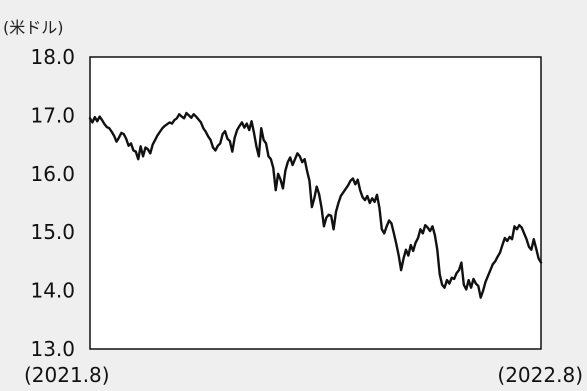 The image size is (587, 391). What do you see at coordinates (52, 349) in the screenshot?
I see `y-tick-label: 13.0` at bounding box center [52, 349].